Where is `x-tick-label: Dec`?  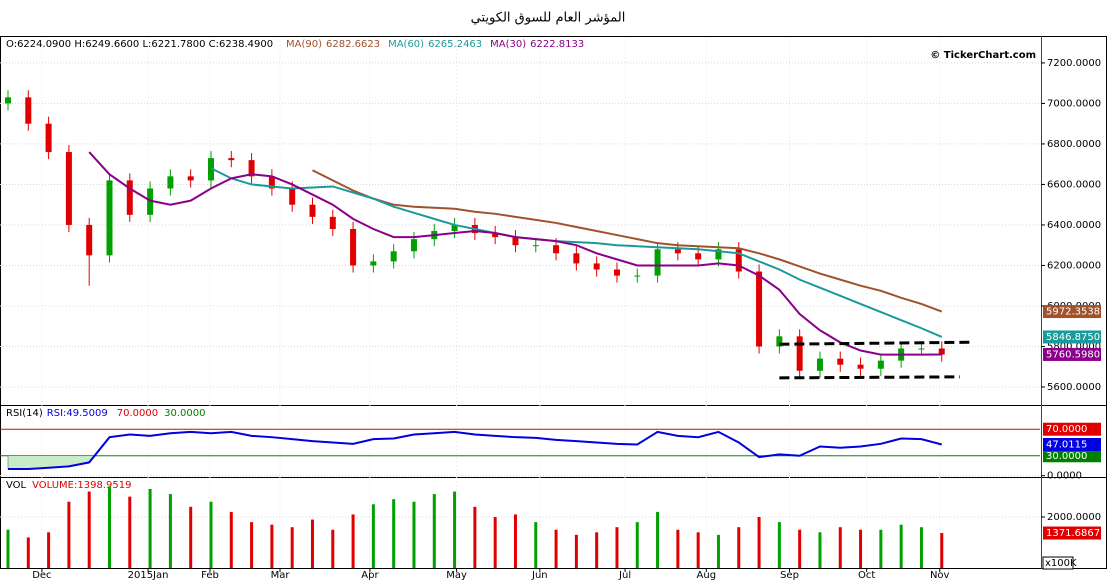 x-tick-label: Dec is located at coordinates (41, 575).